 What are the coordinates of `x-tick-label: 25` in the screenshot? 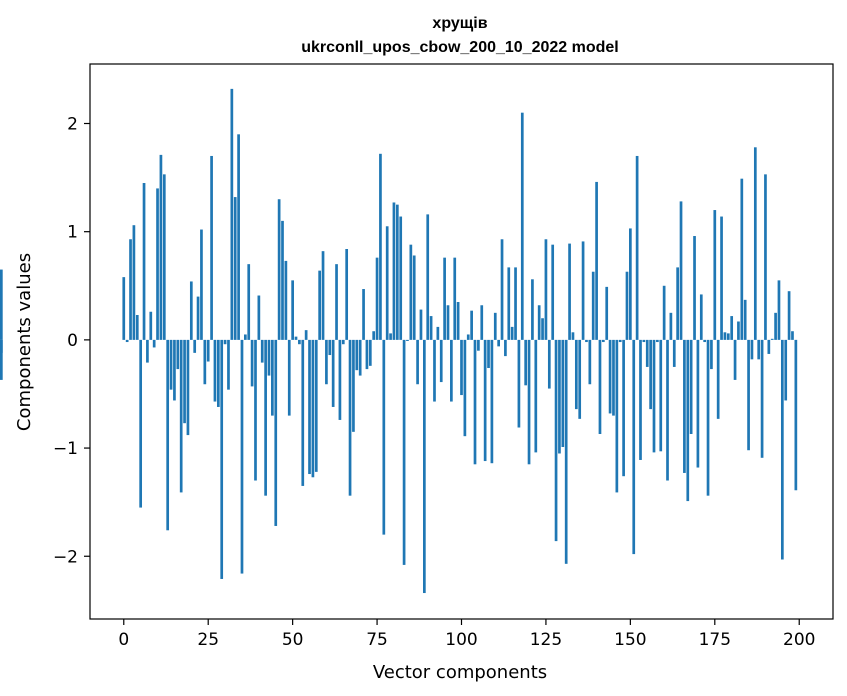 It's located at (208, 640).